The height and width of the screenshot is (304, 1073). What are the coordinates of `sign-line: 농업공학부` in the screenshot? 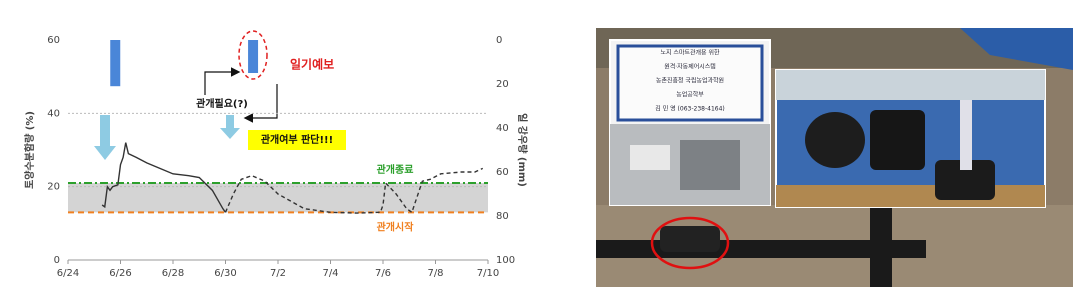 It's located at (690, 95).